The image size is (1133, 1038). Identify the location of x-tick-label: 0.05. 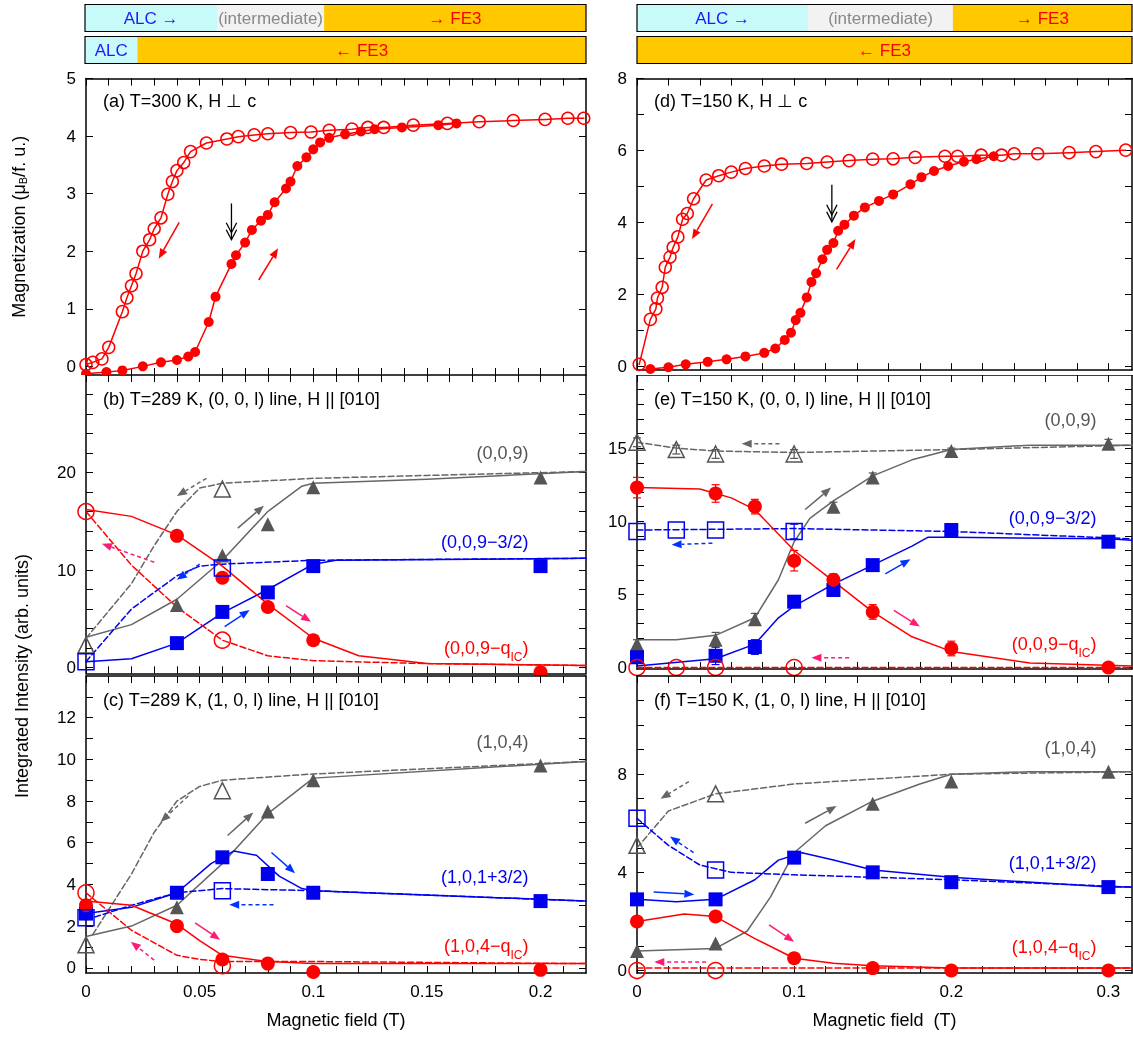
(200, 991).